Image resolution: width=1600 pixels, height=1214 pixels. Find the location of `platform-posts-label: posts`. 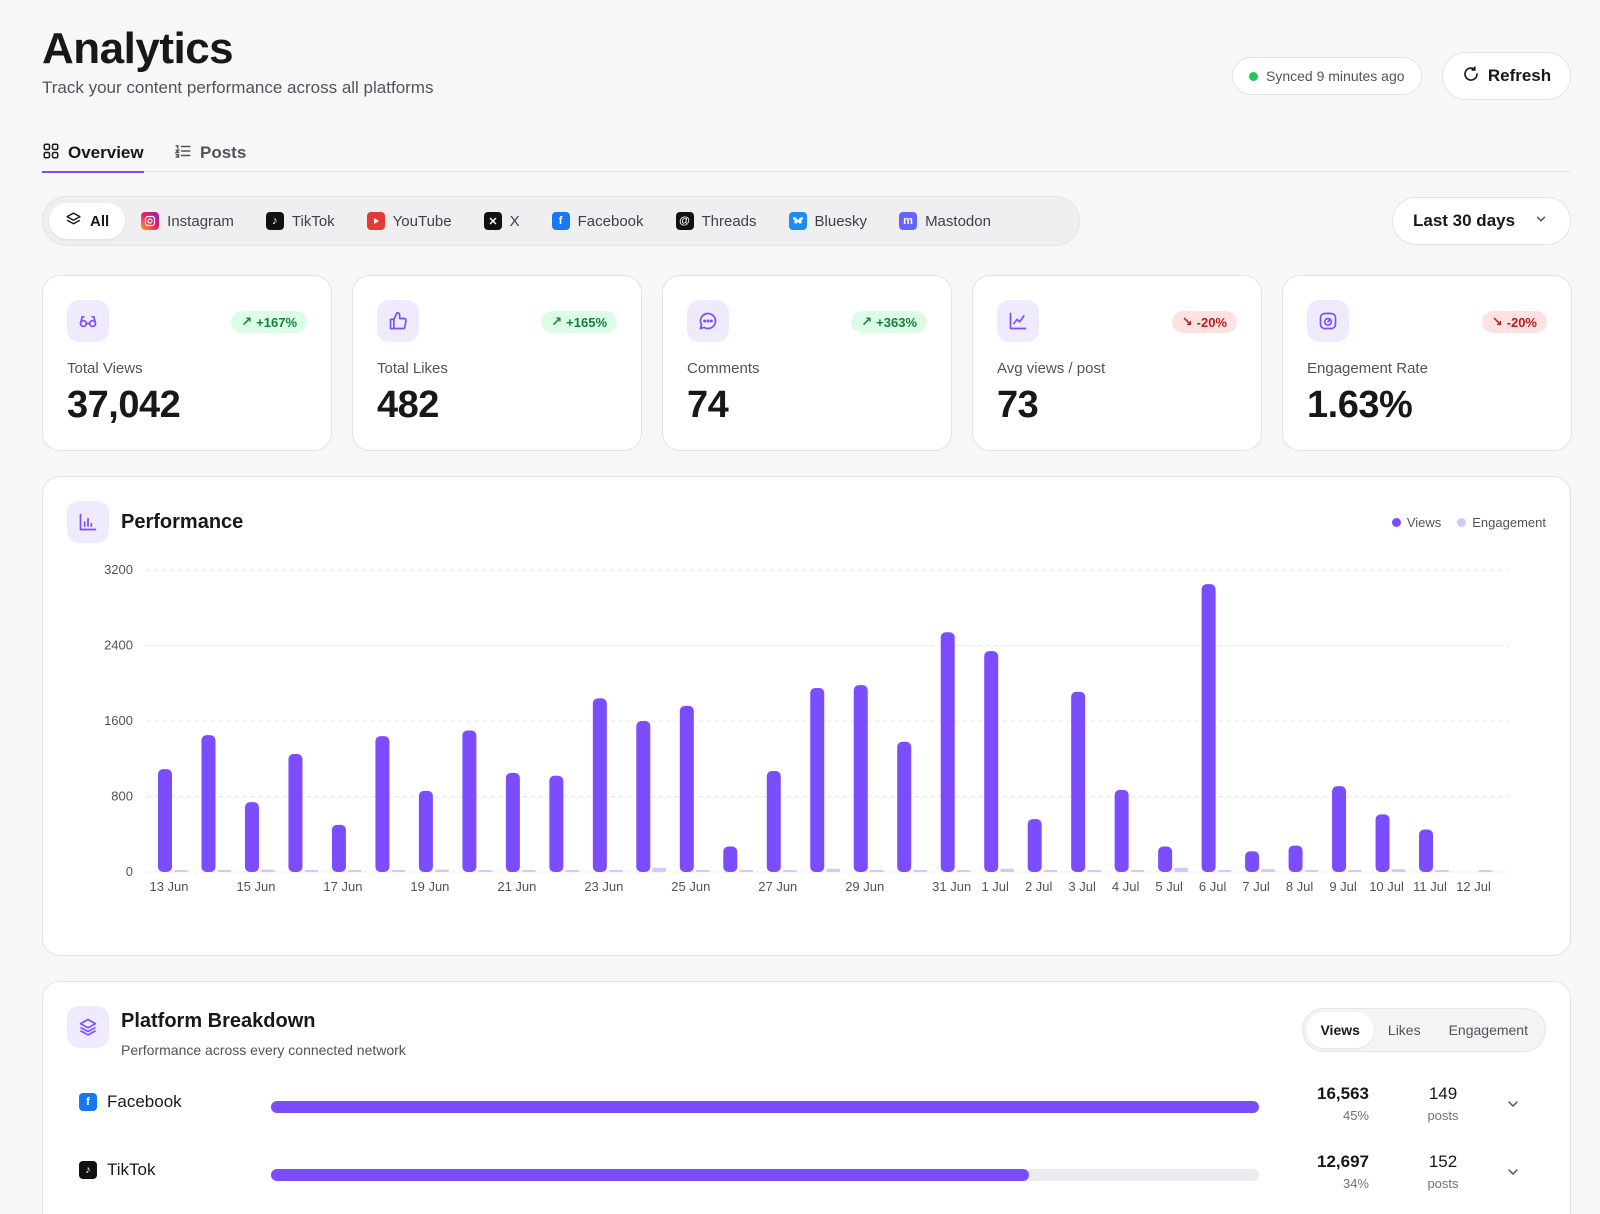

platform-posts-label: posts is located at coordinates (1443, 1115).